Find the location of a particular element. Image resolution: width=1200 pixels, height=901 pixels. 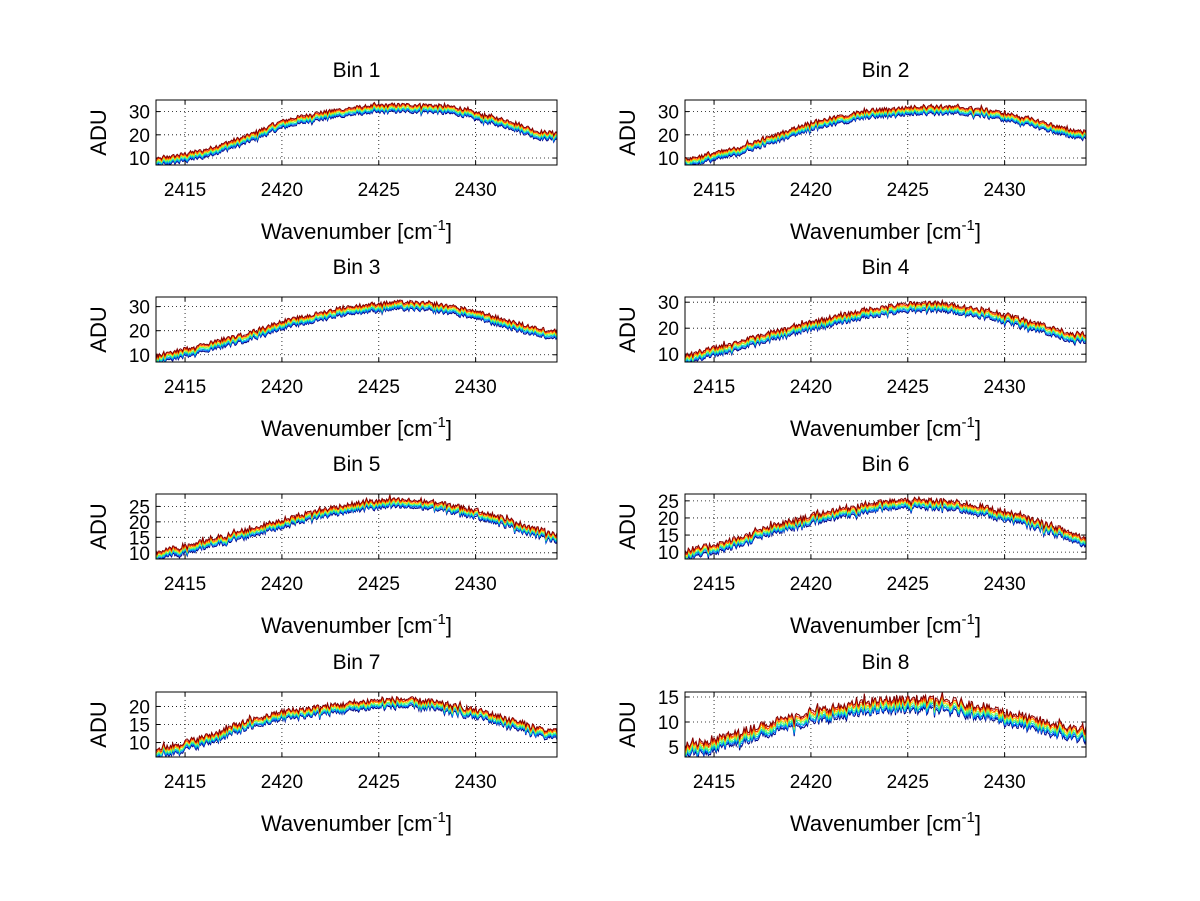

bin-6-axes-area is located at coordinates (885, 526).